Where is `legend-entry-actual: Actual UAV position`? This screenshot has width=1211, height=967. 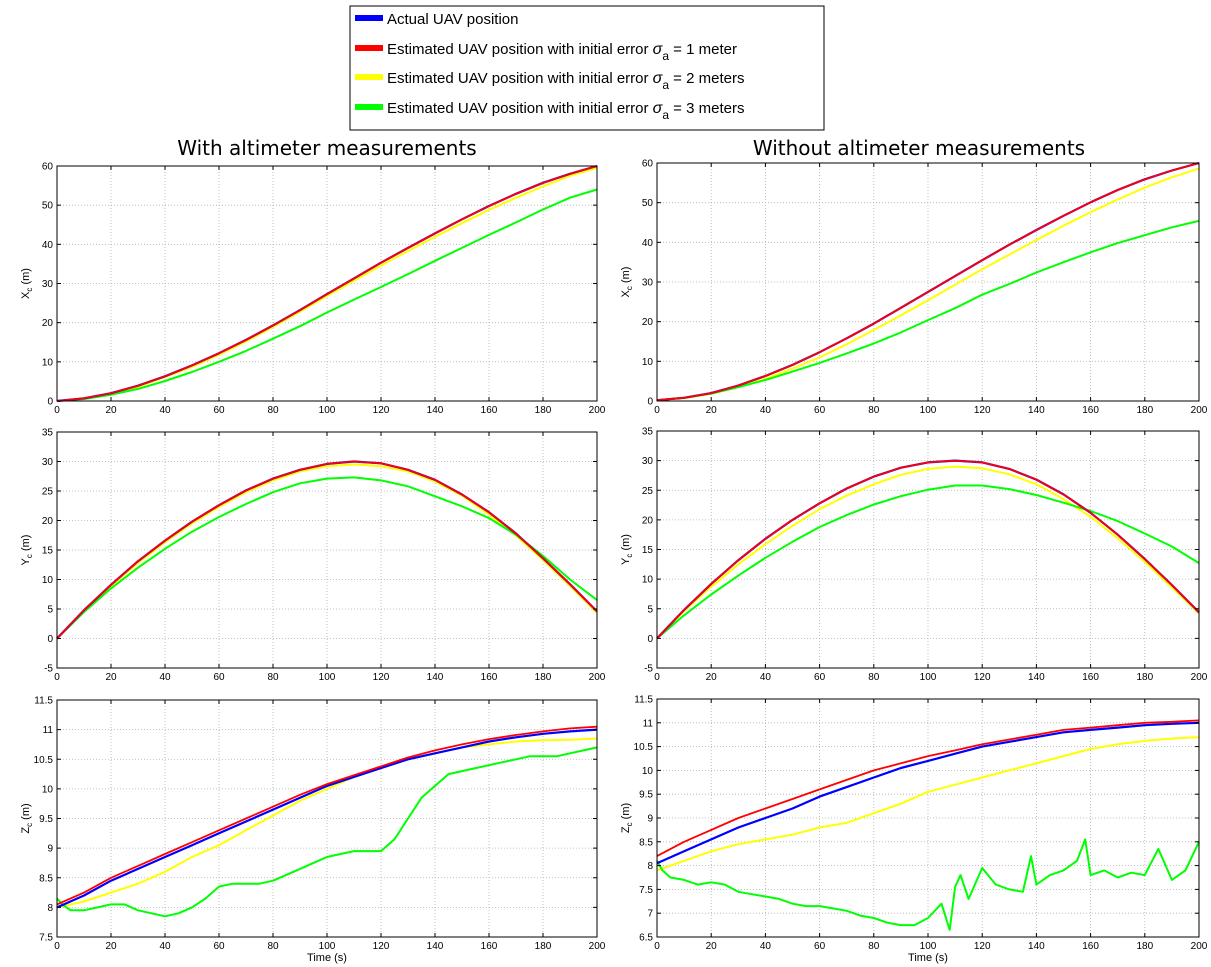
legend-entry-actual: Actual UAV position is located at coordinates (436, 19).